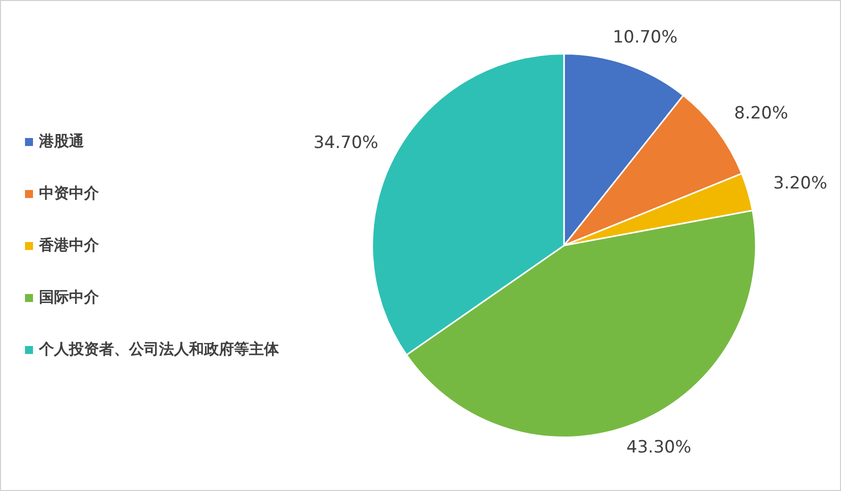 The height and width of the screenshot is (491, 841). I want to click on data-label: 8.20%, so click(761, 113).